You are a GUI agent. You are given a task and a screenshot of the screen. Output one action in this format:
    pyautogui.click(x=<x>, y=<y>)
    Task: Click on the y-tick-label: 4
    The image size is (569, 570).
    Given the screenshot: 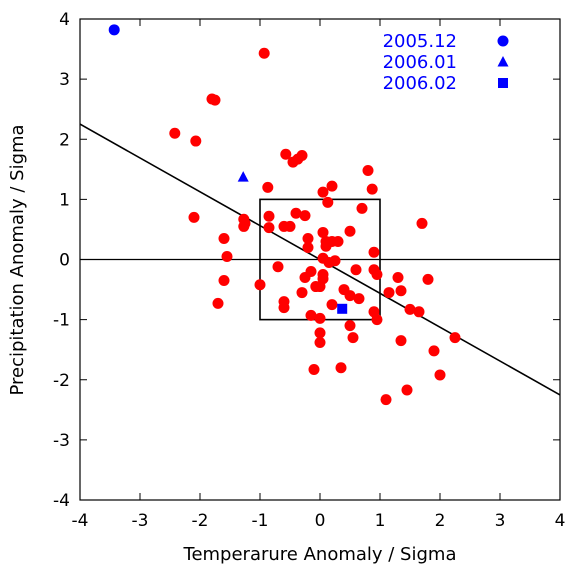 What is the action you would take?
    pyautogui.click(x=64, y=20)
    